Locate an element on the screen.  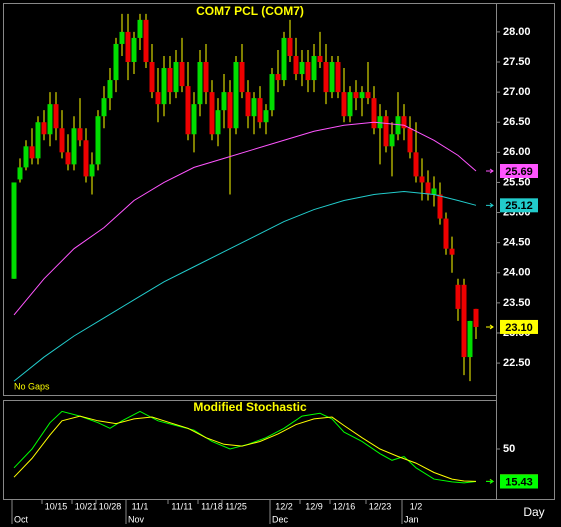
price-label: 23.10 is located at coordinates (519, 328).